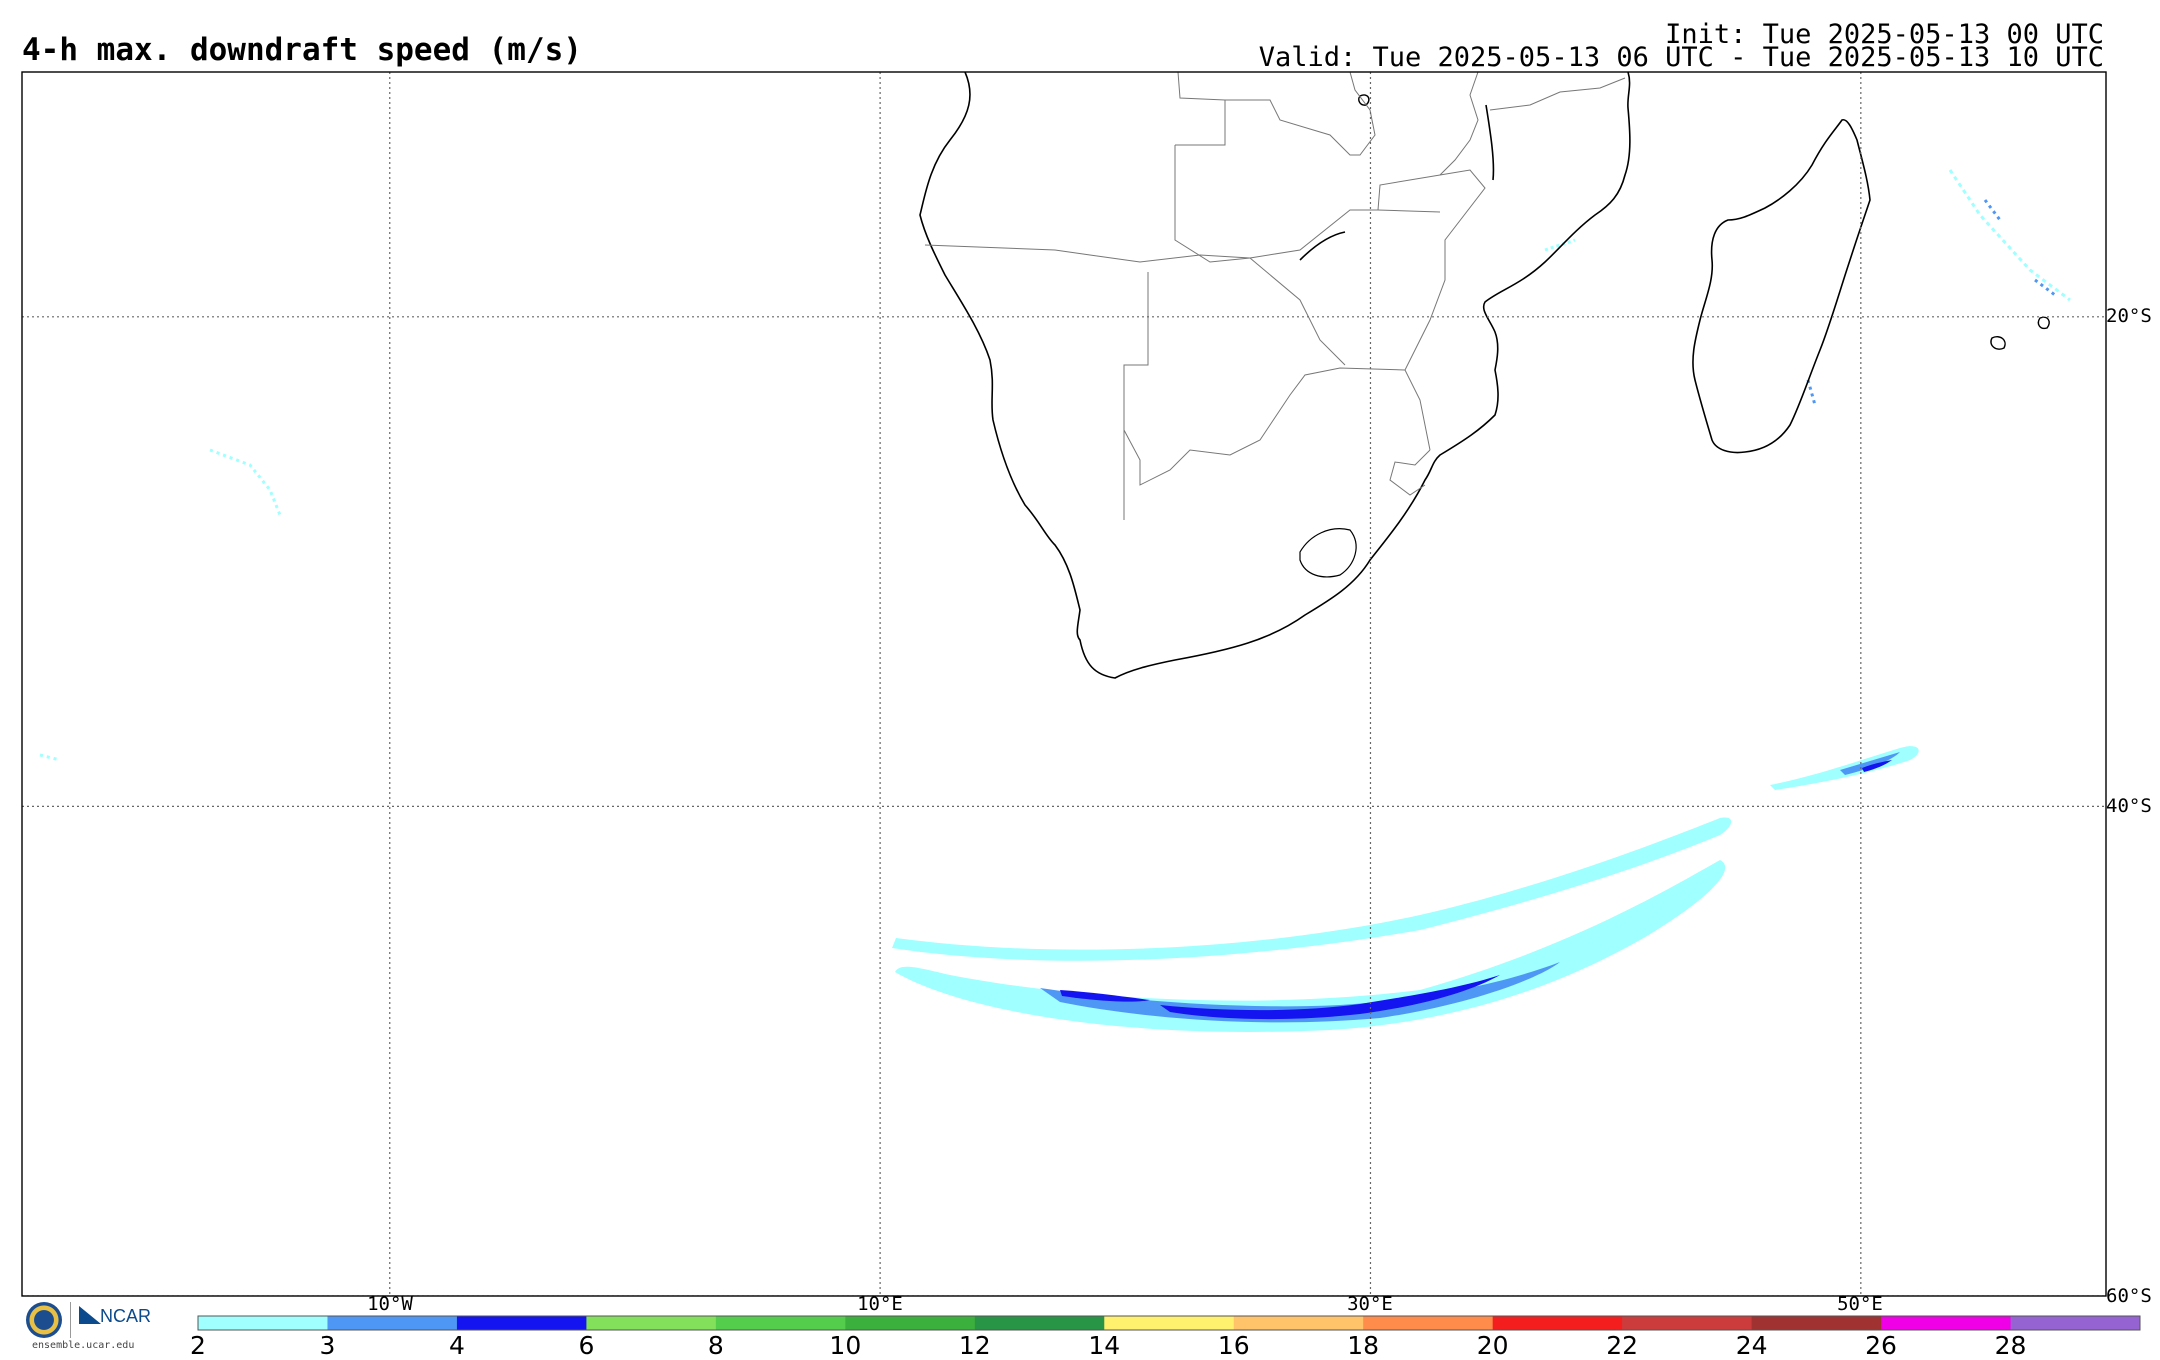  I want to click on cells-madagascar-east, so click(1811, 392).